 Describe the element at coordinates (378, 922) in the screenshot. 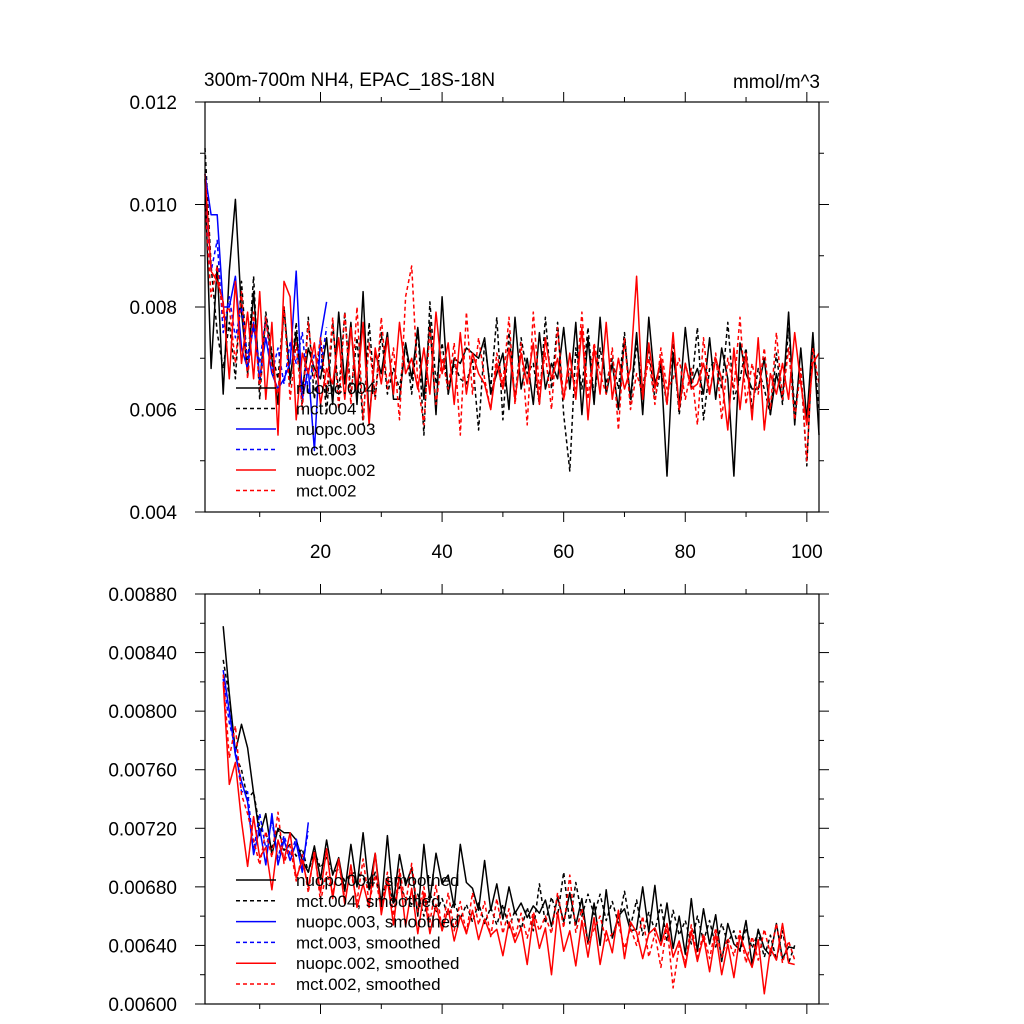

I see `legend-label: nuopc.003, smoothed` at that location.